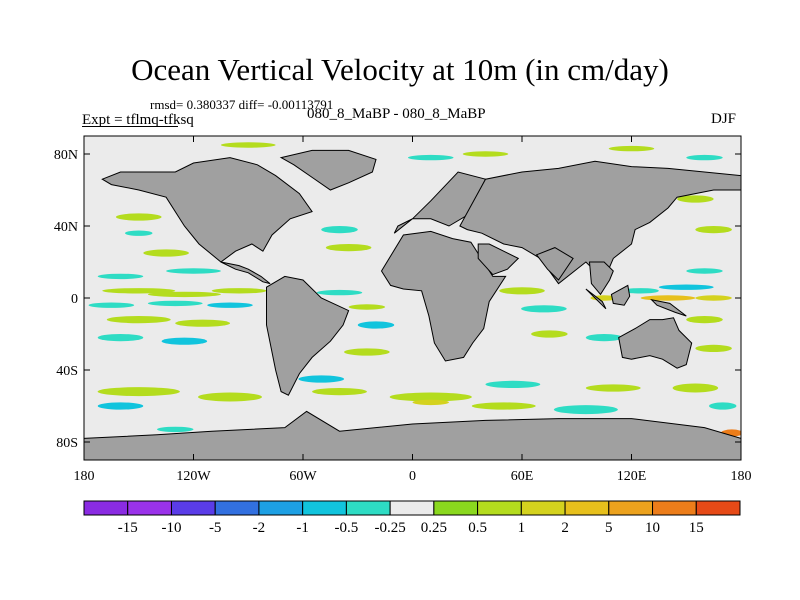 This screenshot has width=800, height=600. Describe the element at coordinates (138, 120) in the screenshot. I see `experiment-label: Expt = tflmq-tfksq` at that location.